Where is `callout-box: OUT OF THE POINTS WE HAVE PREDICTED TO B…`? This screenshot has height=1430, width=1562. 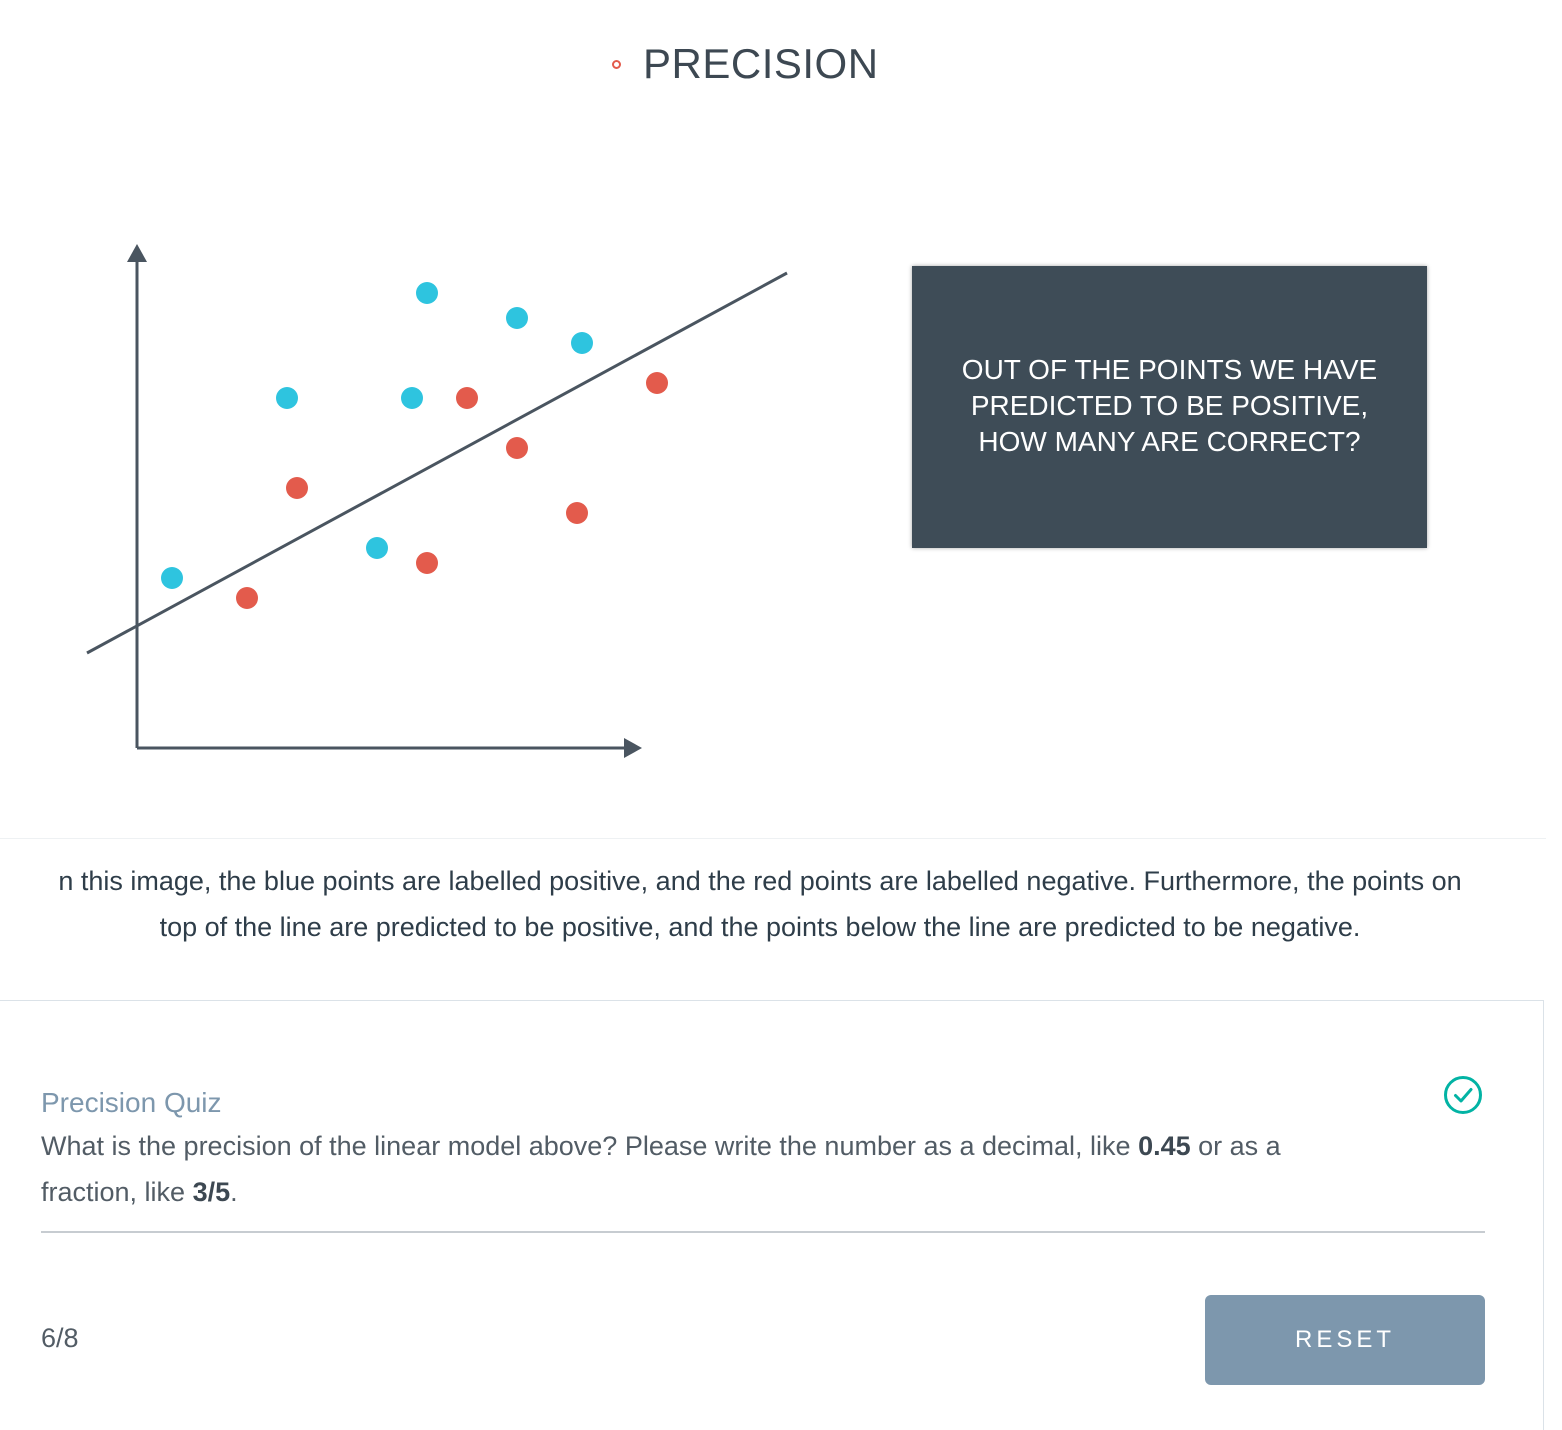
callout-box: OUT OF THE POINTS WE HAVE PREDICTED TO B… is located at coordinates (1169, 407).